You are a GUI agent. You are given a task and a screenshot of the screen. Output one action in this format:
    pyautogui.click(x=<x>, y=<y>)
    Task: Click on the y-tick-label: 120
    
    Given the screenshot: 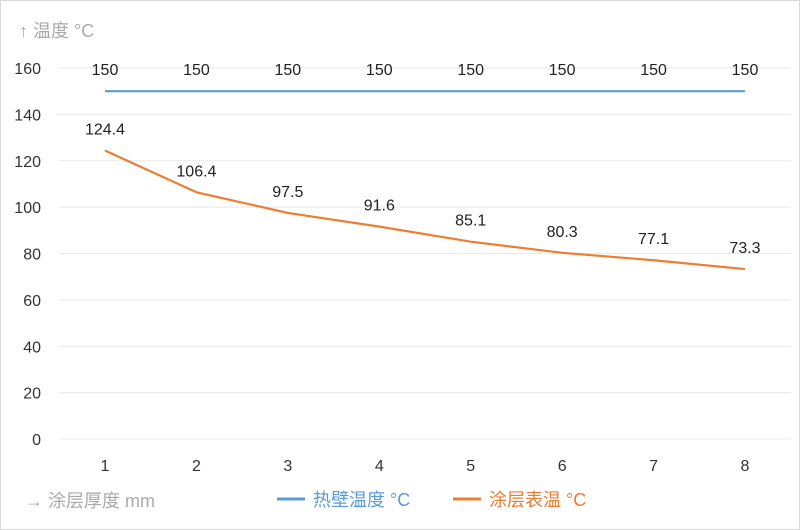 What is the action you would take?
    pyautogui.click(x=27, y=162)
    